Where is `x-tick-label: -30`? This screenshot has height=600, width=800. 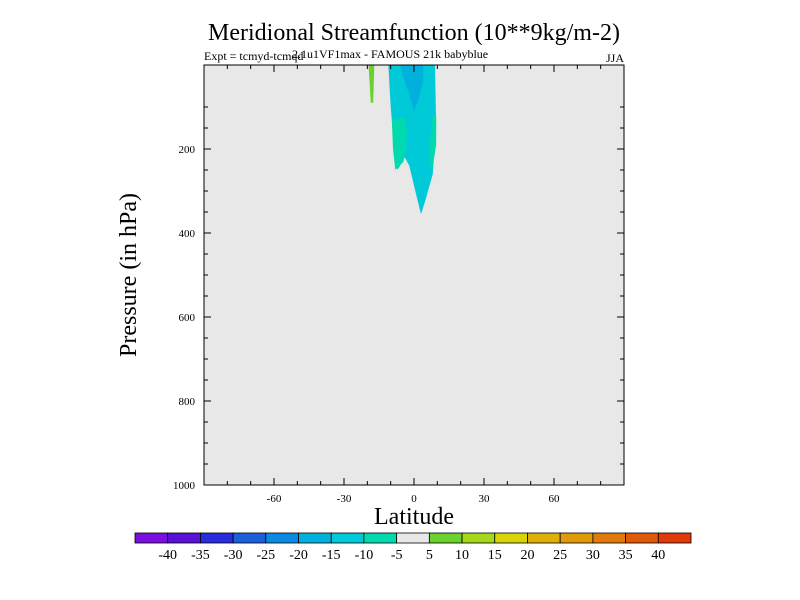
x-tick-label: -30 is located at coordinates (344, 499).